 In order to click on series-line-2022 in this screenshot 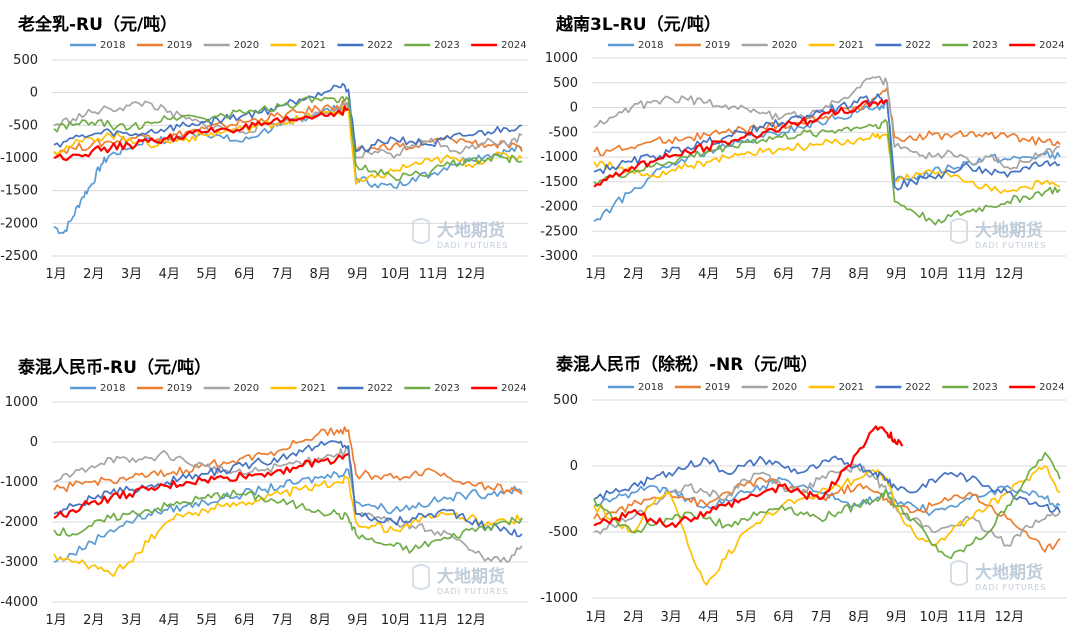, I will do `click(288, 117)`.